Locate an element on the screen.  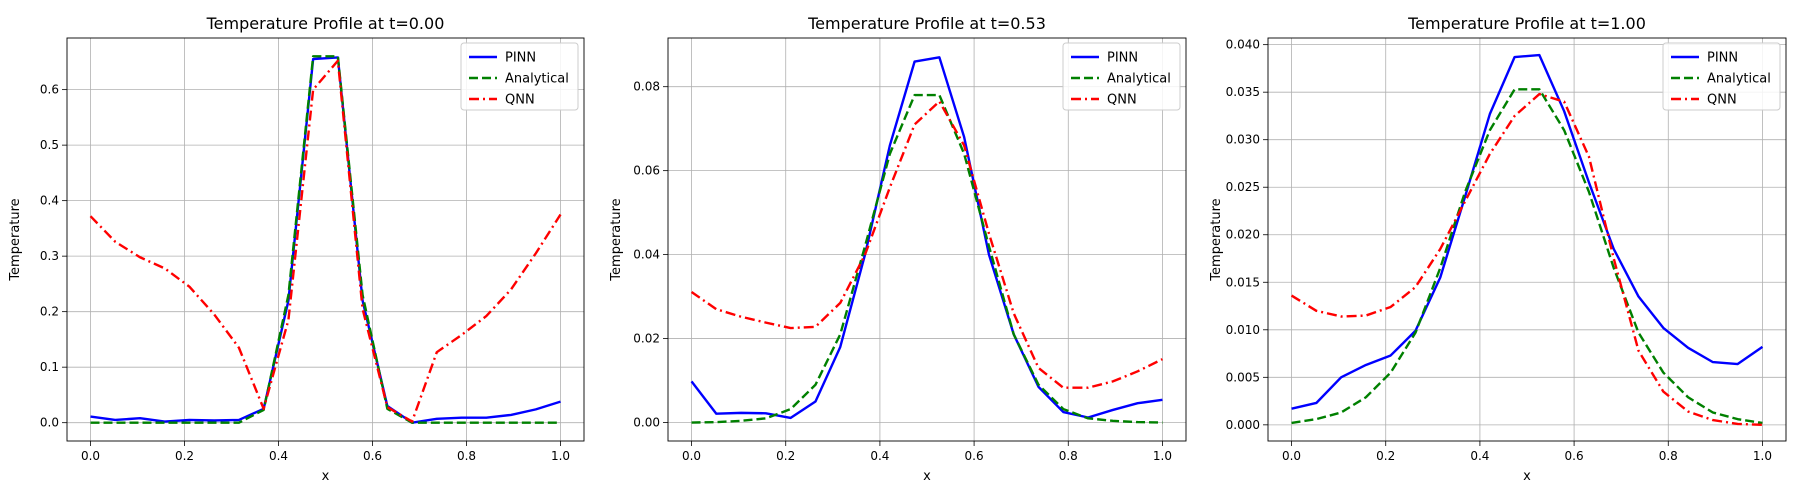
y-tick-label: 0.020 is located at coordinates (1243, 235).